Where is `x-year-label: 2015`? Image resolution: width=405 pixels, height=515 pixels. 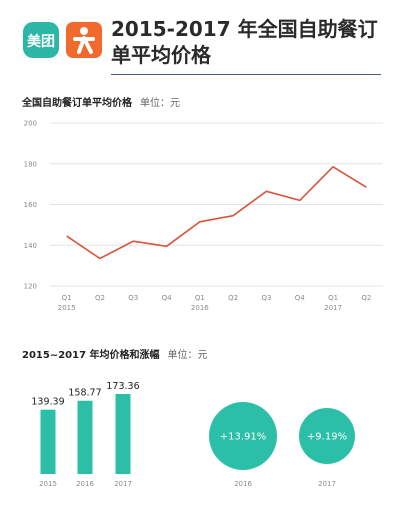 x-year-label: 2015 is located at coordinates (67, 308).